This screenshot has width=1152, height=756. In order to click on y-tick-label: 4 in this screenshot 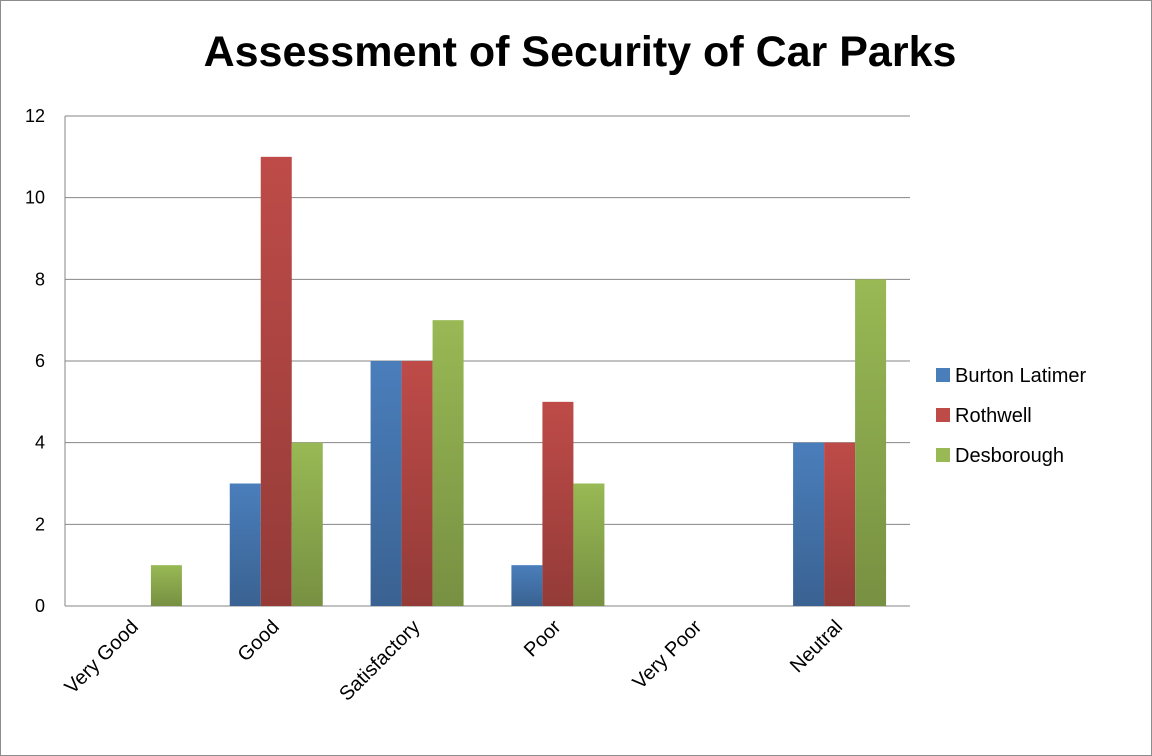, I will do `click(40, 443)`.